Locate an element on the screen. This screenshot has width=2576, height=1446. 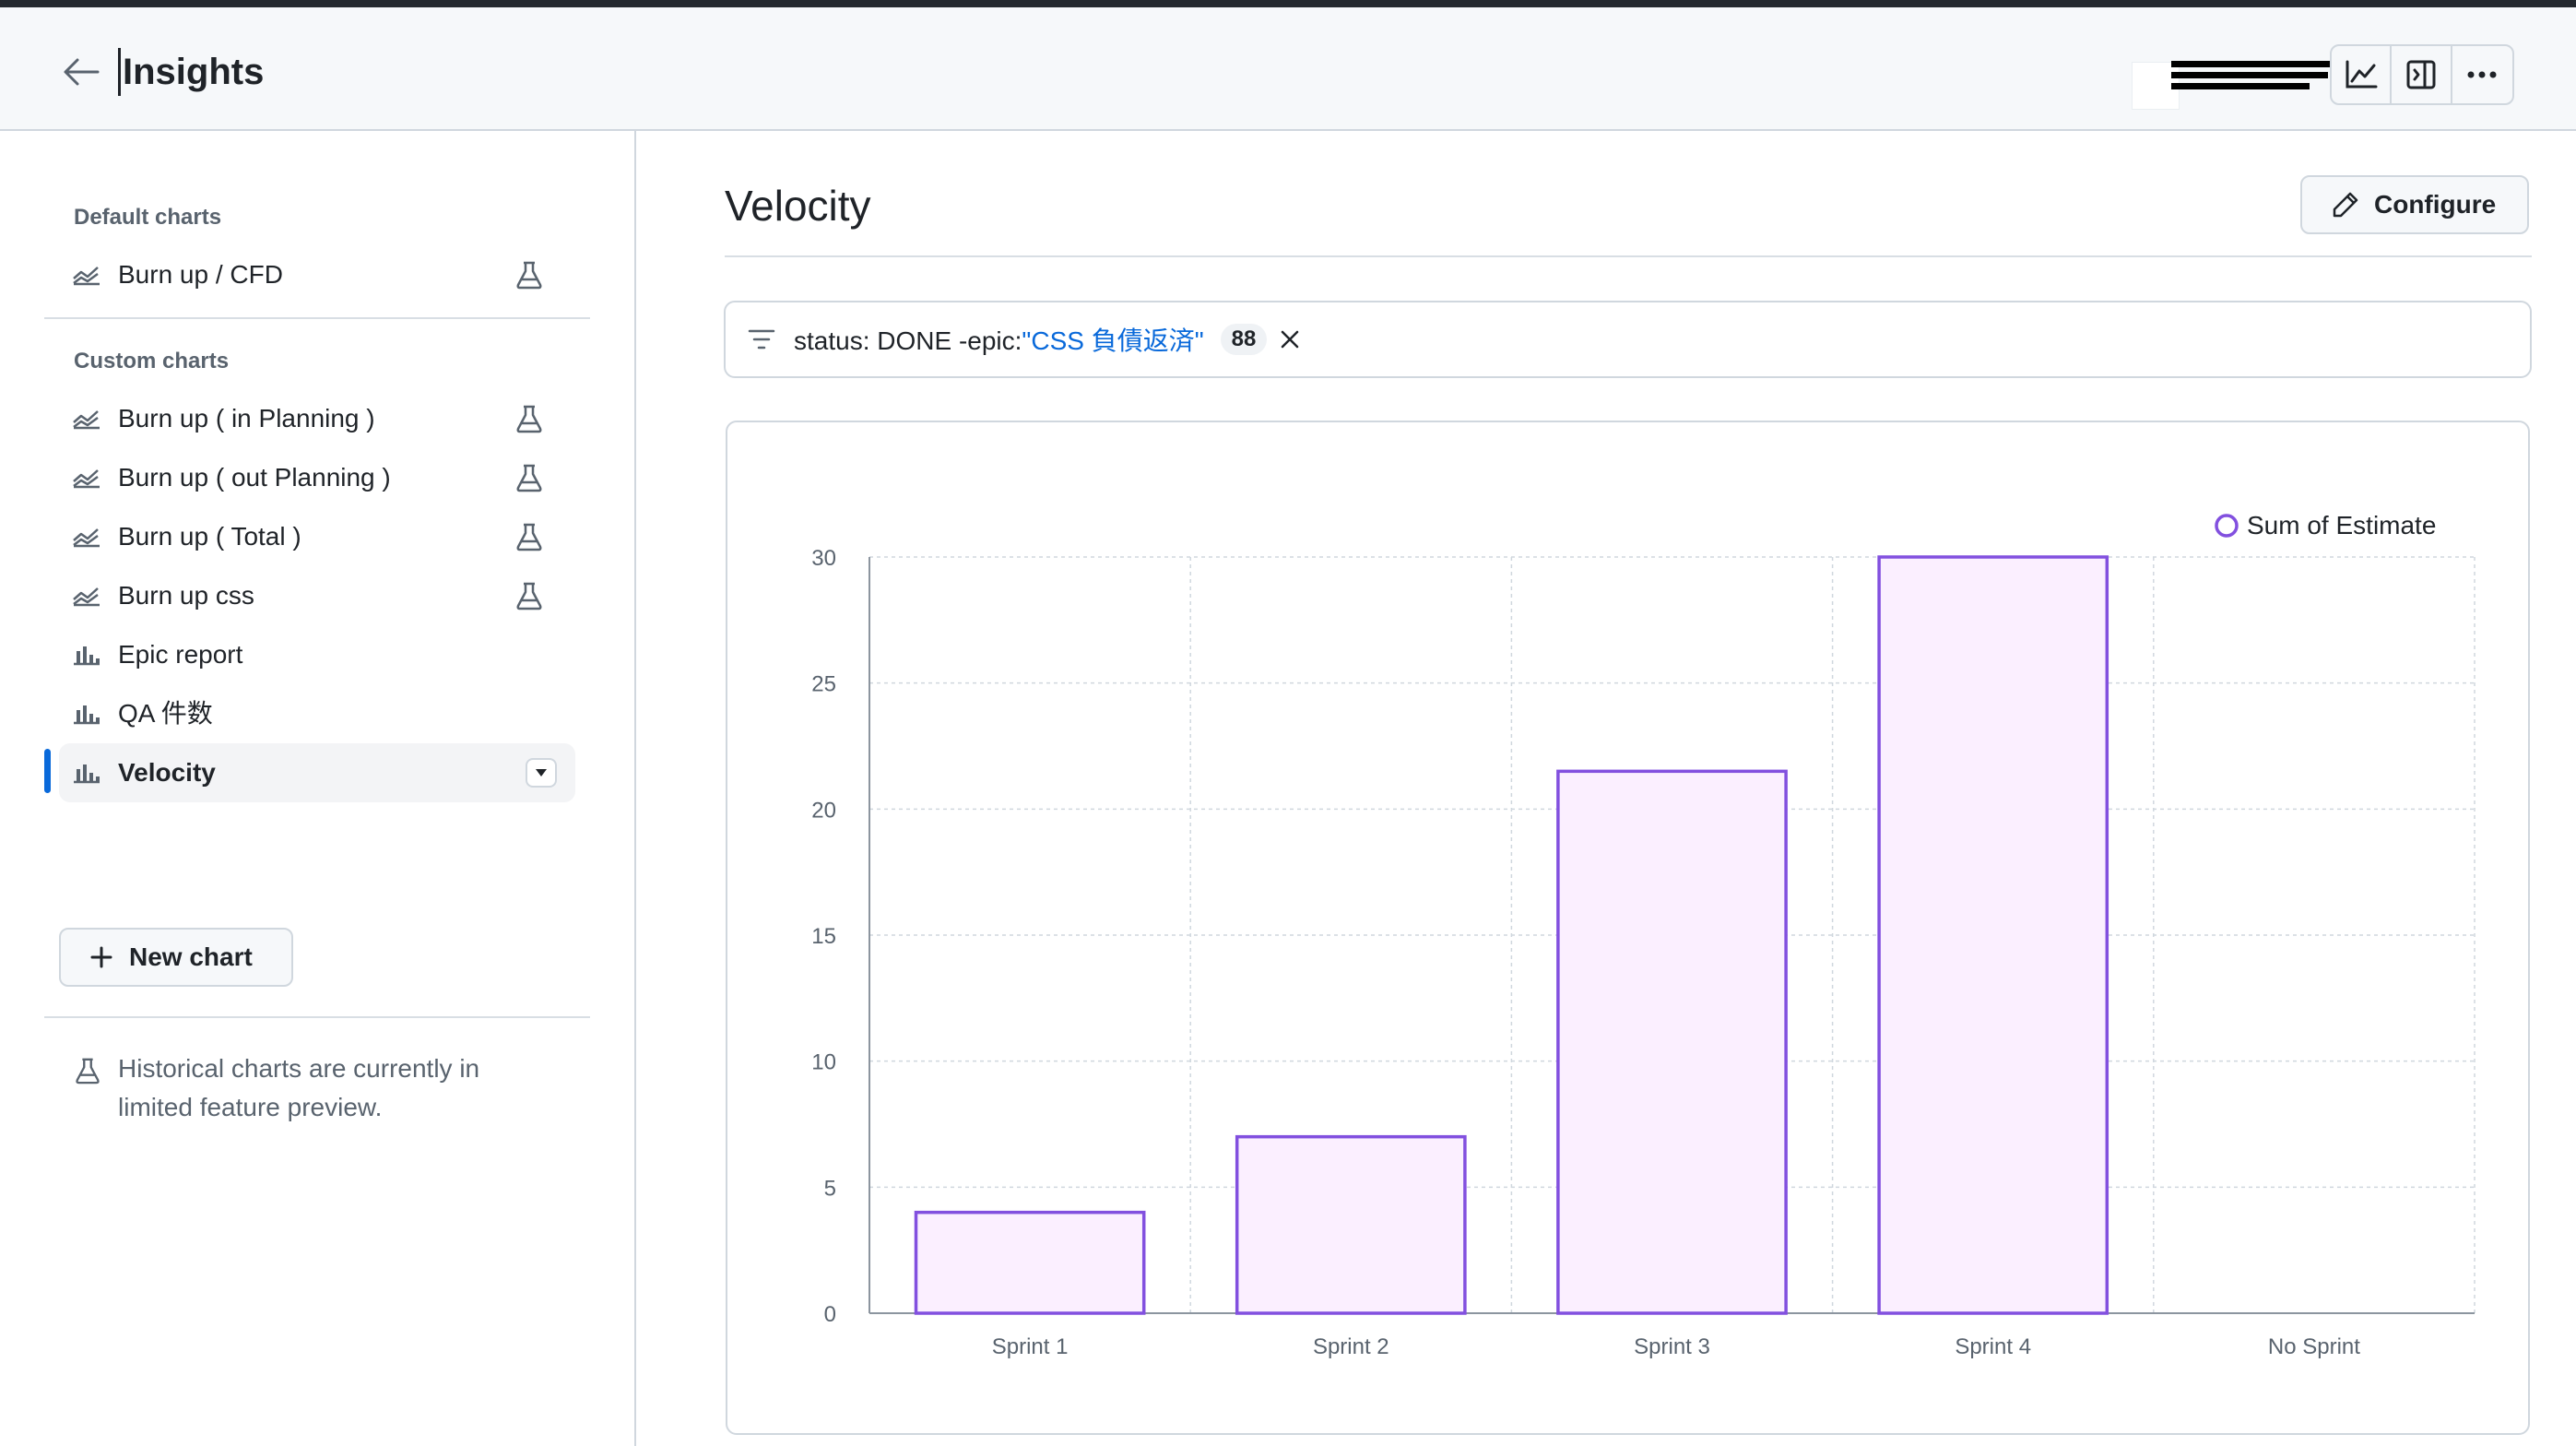
sidebar-item-label: Burn up / CFD is located at coordinates (200, 274).